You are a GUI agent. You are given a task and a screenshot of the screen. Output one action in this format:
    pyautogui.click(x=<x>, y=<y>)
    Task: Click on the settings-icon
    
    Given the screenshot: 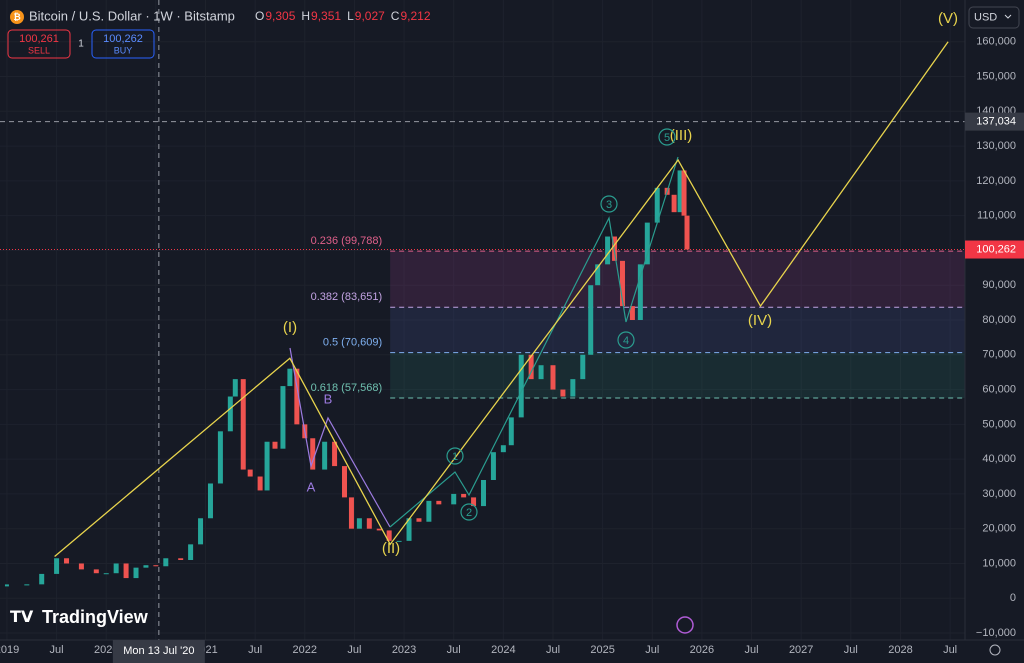 What is the action you would take?
    pyautogui.click(x=995, y=650)
    